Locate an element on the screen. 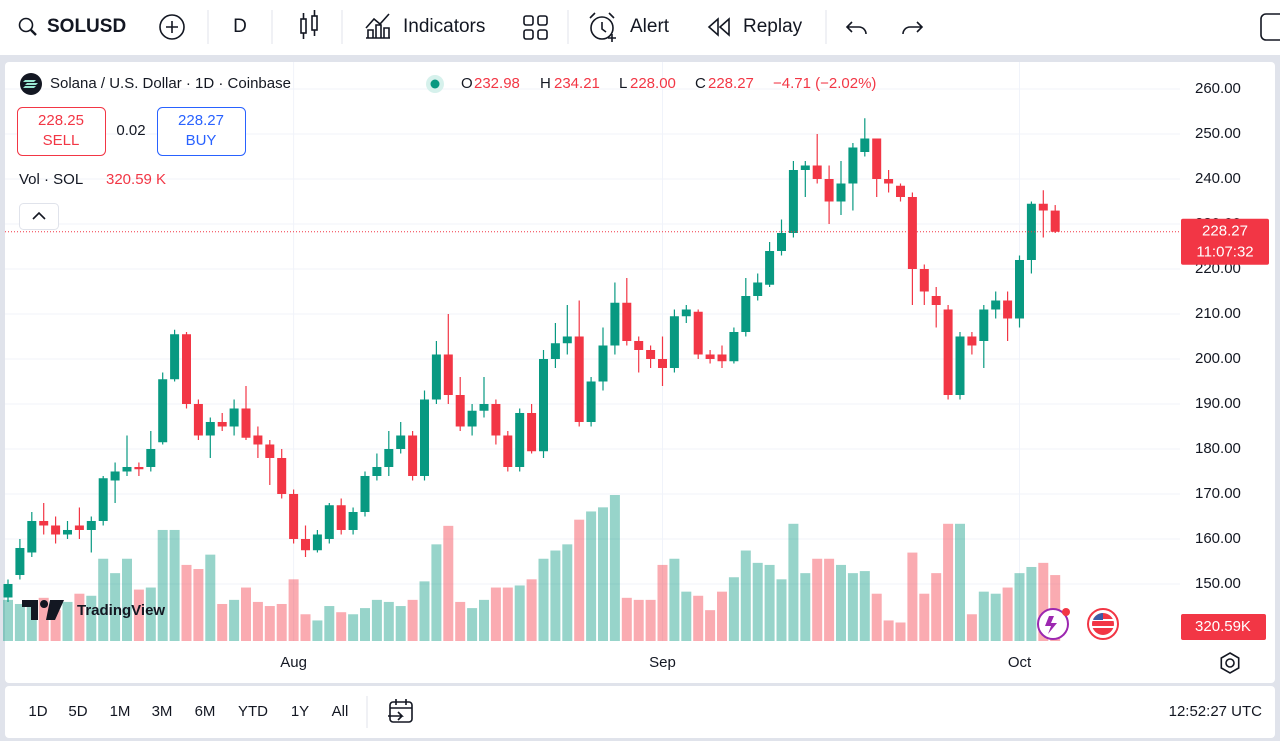 The height and width of the screenshot is (741, 1280). tradingview-logo: TradingView is located at coordinates (93, 610).